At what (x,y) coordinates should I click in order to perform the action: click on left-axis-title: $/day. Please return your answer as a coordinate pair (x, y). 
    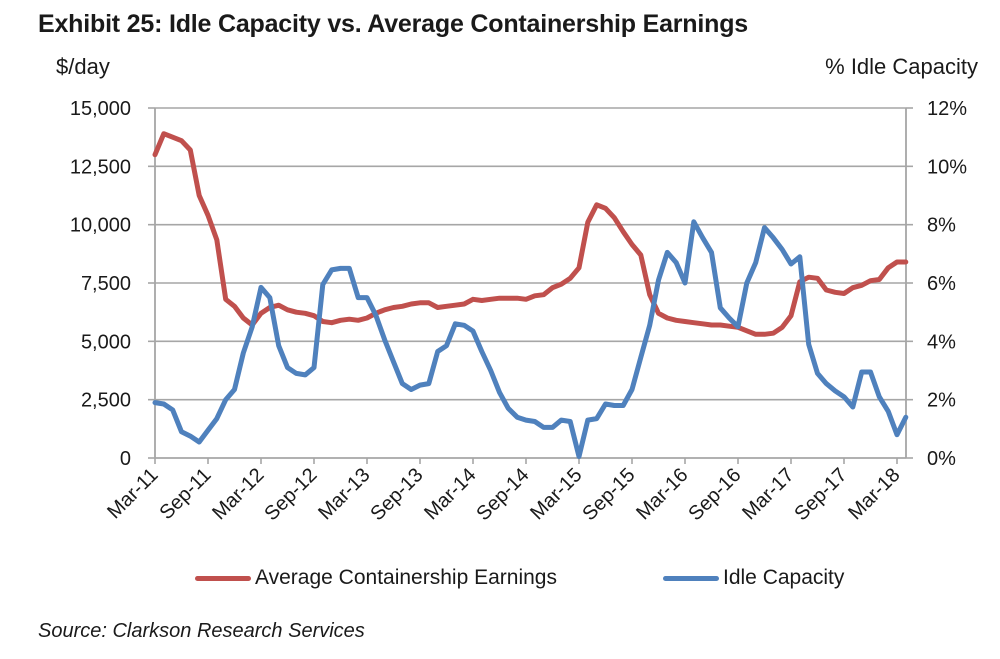
    Looking at the image, I should click on (83, 66).